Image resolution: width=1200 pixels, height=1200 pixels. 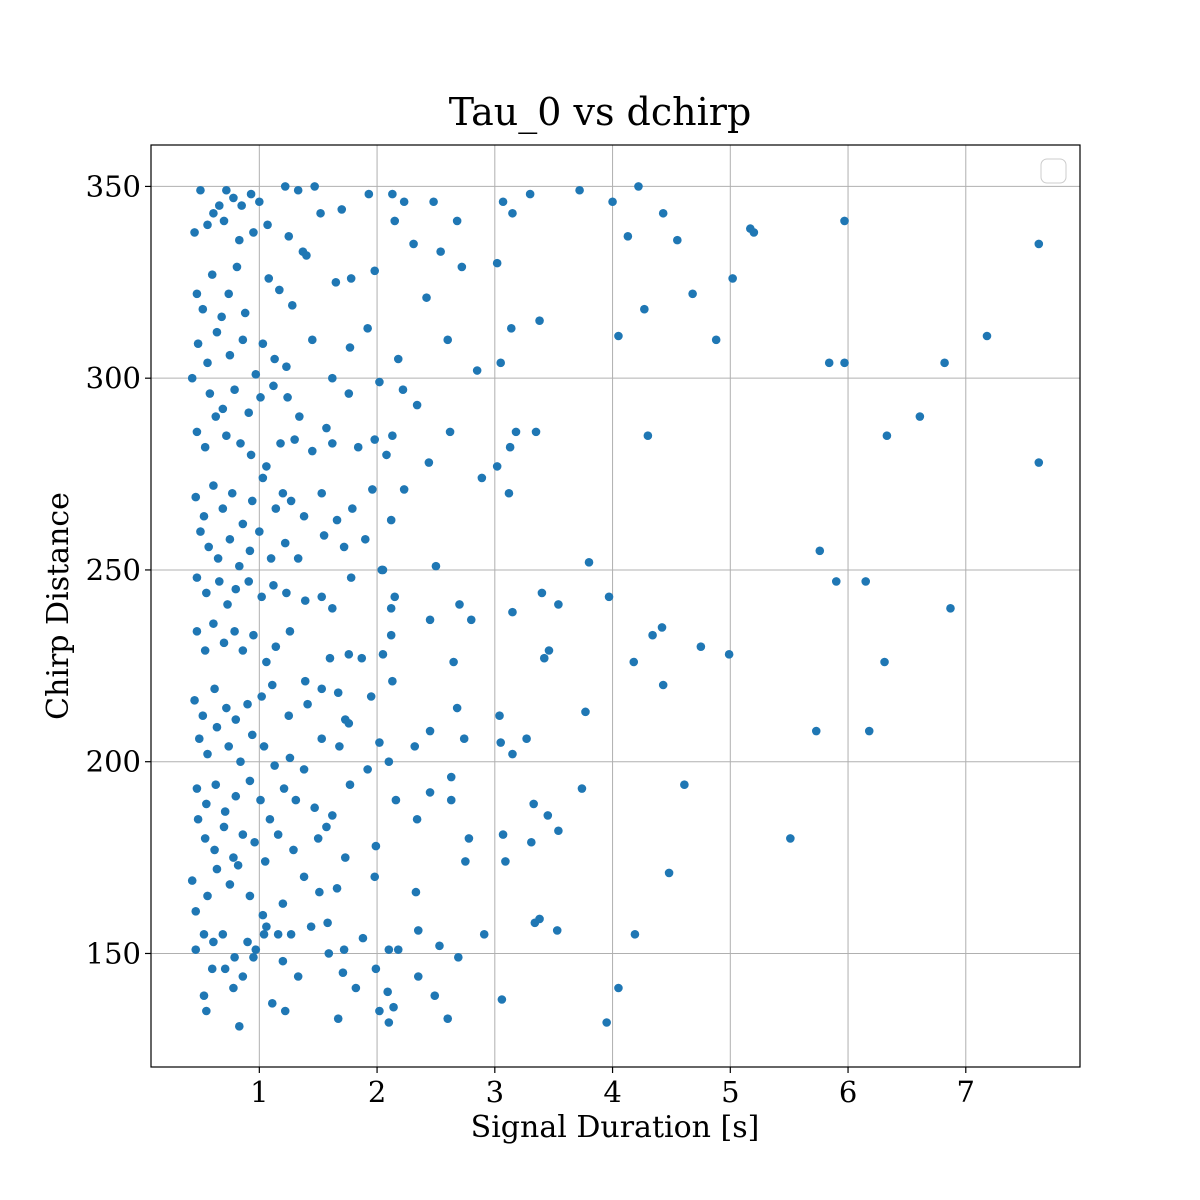 I want to click on x-axis-ticks: 1 2 3 4 5 6 7, so click(x=612, y=1088).